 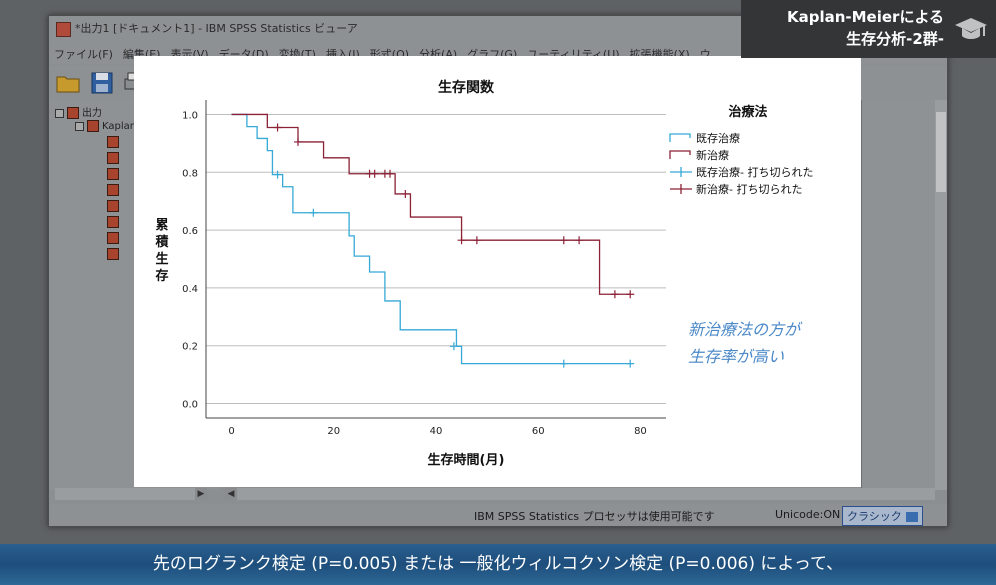 I want to click on scroll-left-arrow-icon: ◀, so click(x=231, y=494).